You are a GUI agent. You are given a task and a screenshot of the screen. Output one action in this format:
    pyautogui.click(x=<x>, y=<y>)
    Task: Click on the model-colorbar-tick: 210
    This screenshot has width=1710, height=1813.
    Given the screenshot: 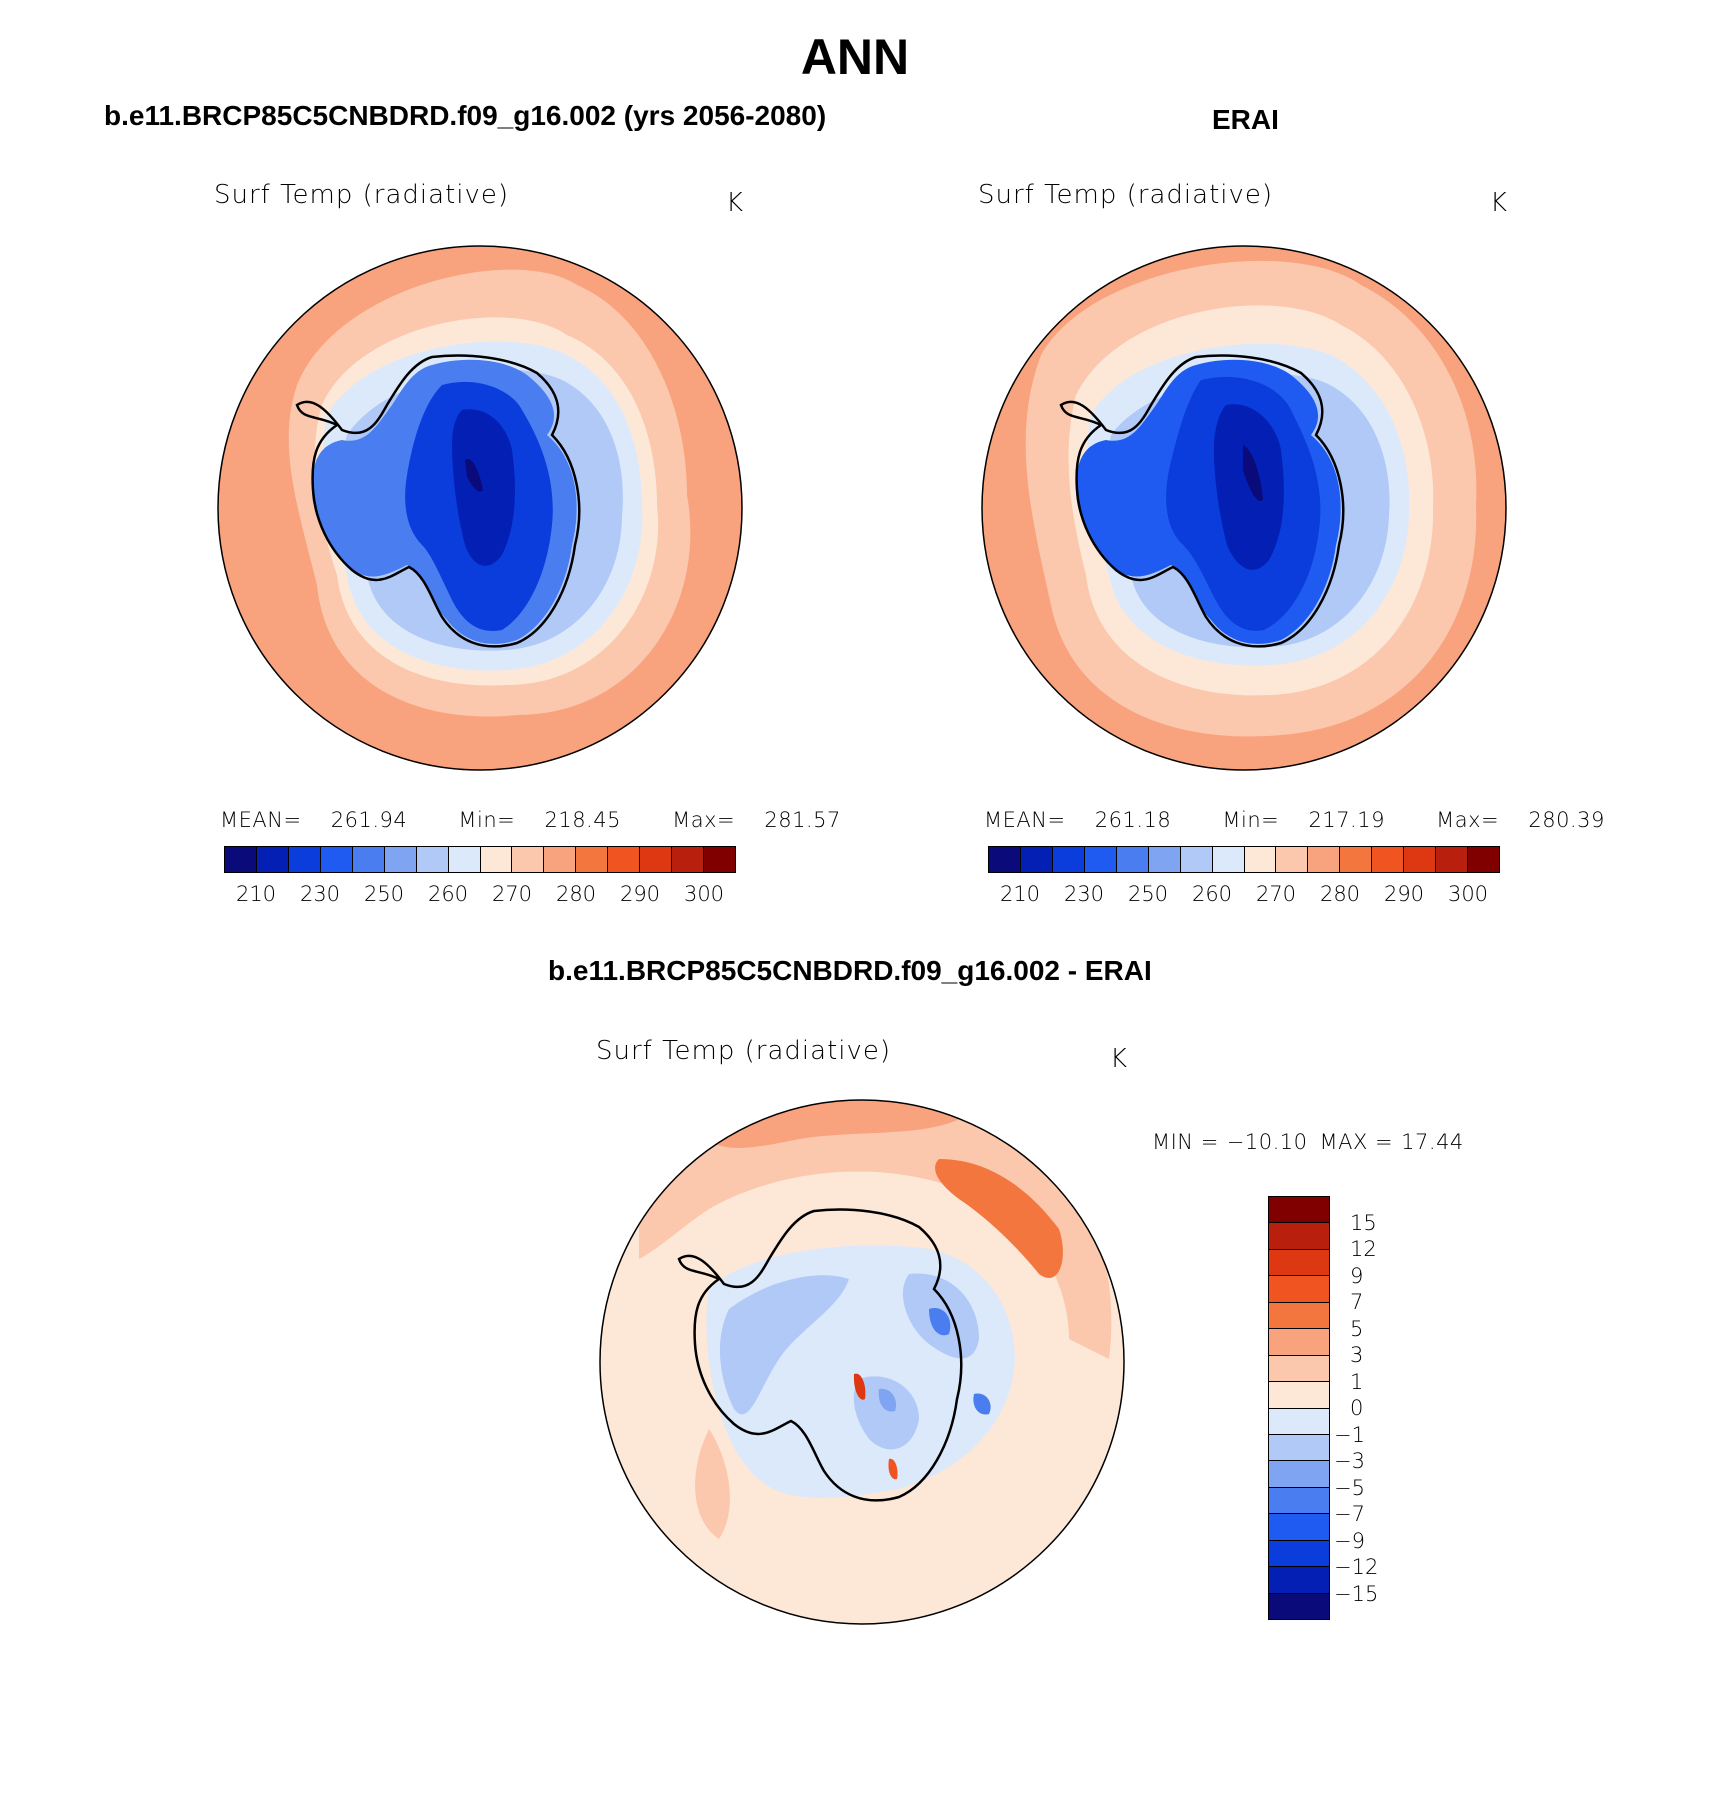 What is the action you would take?
    pyautogui.click(x=256, y=894)
    